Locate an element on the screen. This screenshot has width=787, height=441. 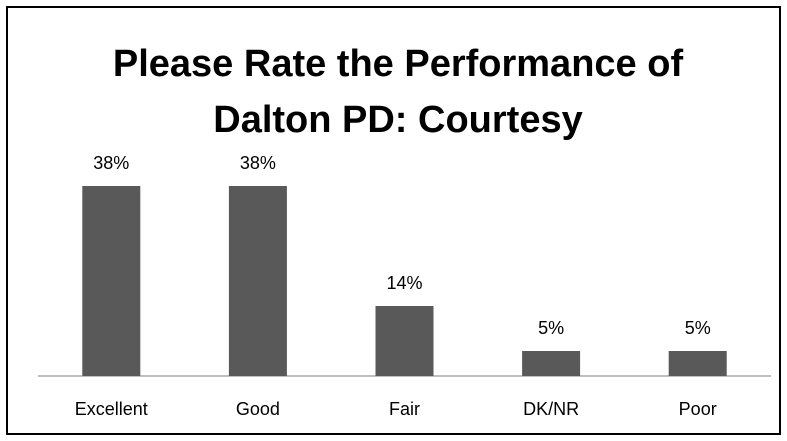
x-tick-label: Excellent is located at coordinates (111, 409).